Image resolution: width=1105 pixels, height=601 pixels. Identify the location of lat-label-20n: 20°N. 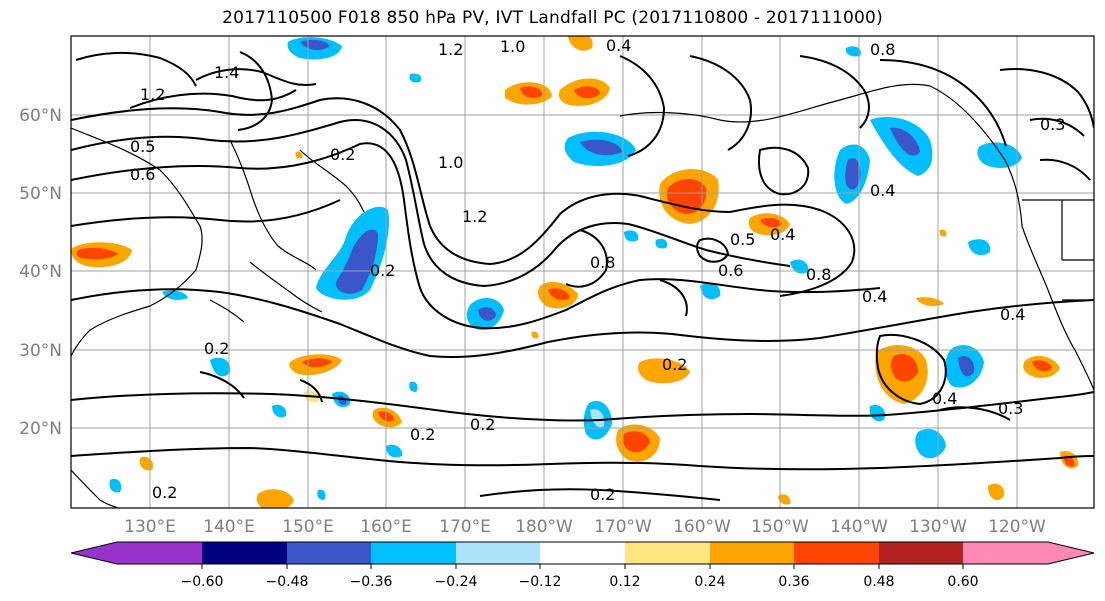
(40, 429).